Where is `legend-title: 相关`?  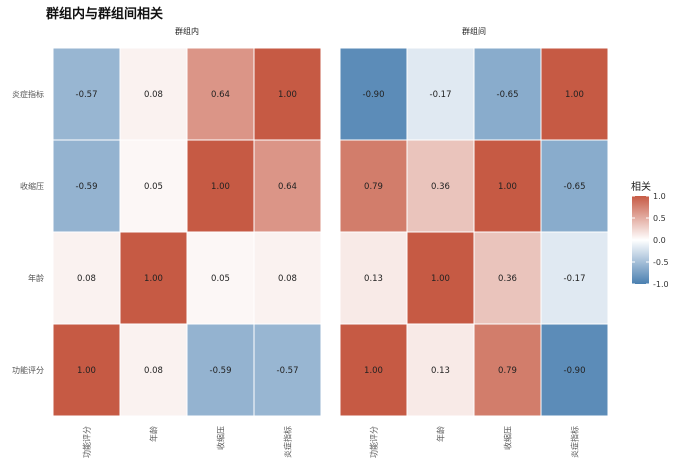
legend-title: 相关 is located at coordinates (641, 186).